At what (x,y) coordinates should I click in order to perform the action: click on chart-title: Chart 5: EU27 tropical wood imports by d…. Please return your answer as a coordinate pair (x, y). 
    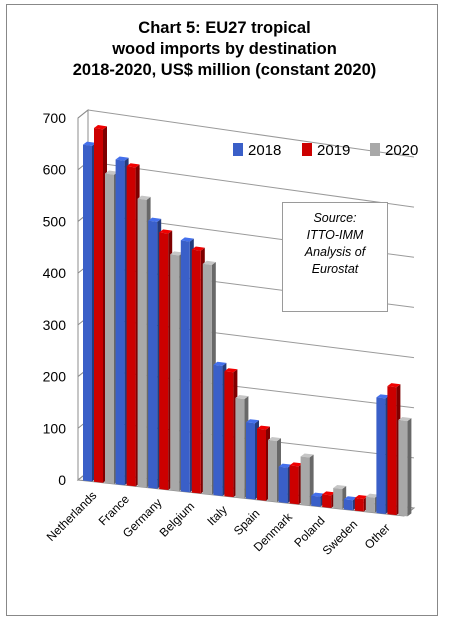
    Looking at the image, I should click on (224, 49).